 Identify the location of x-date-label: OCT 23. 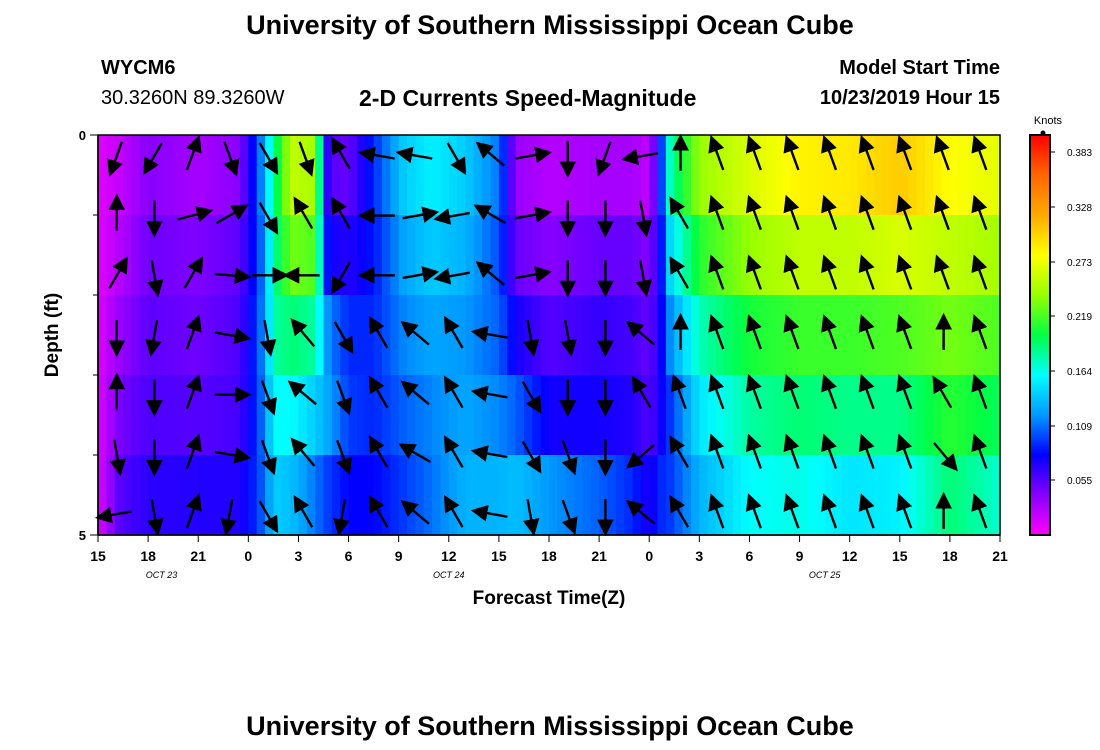
(162, 575).